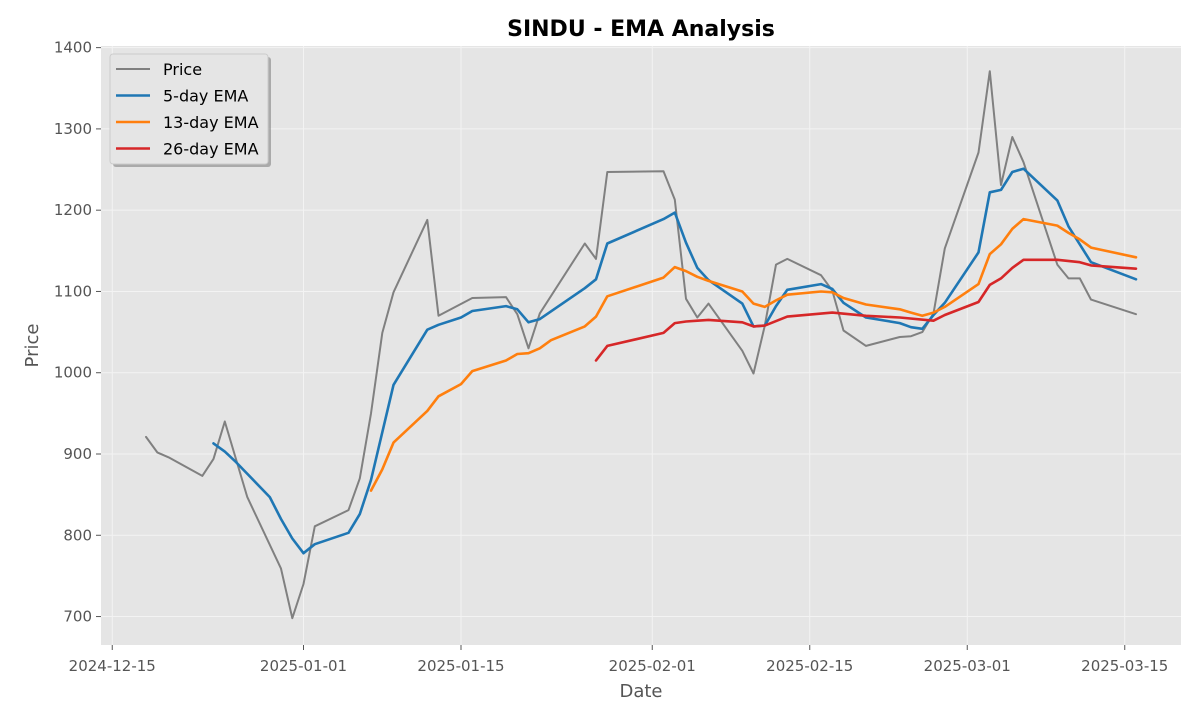 The height and width of the screenshot is (720, 1200). I want to click on y-tick-label: 800, so click(77, 535).